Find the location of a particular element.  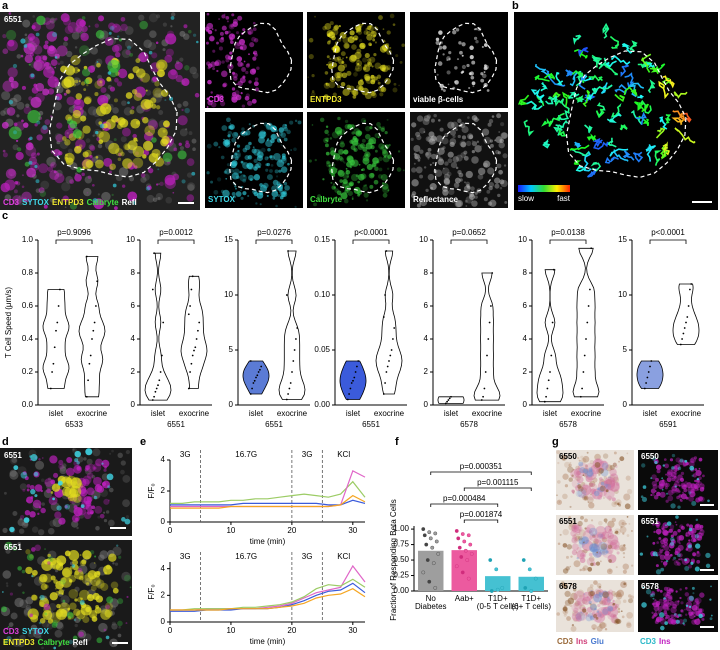

x-tick-label: 10 is located at coordinates (230, 530).